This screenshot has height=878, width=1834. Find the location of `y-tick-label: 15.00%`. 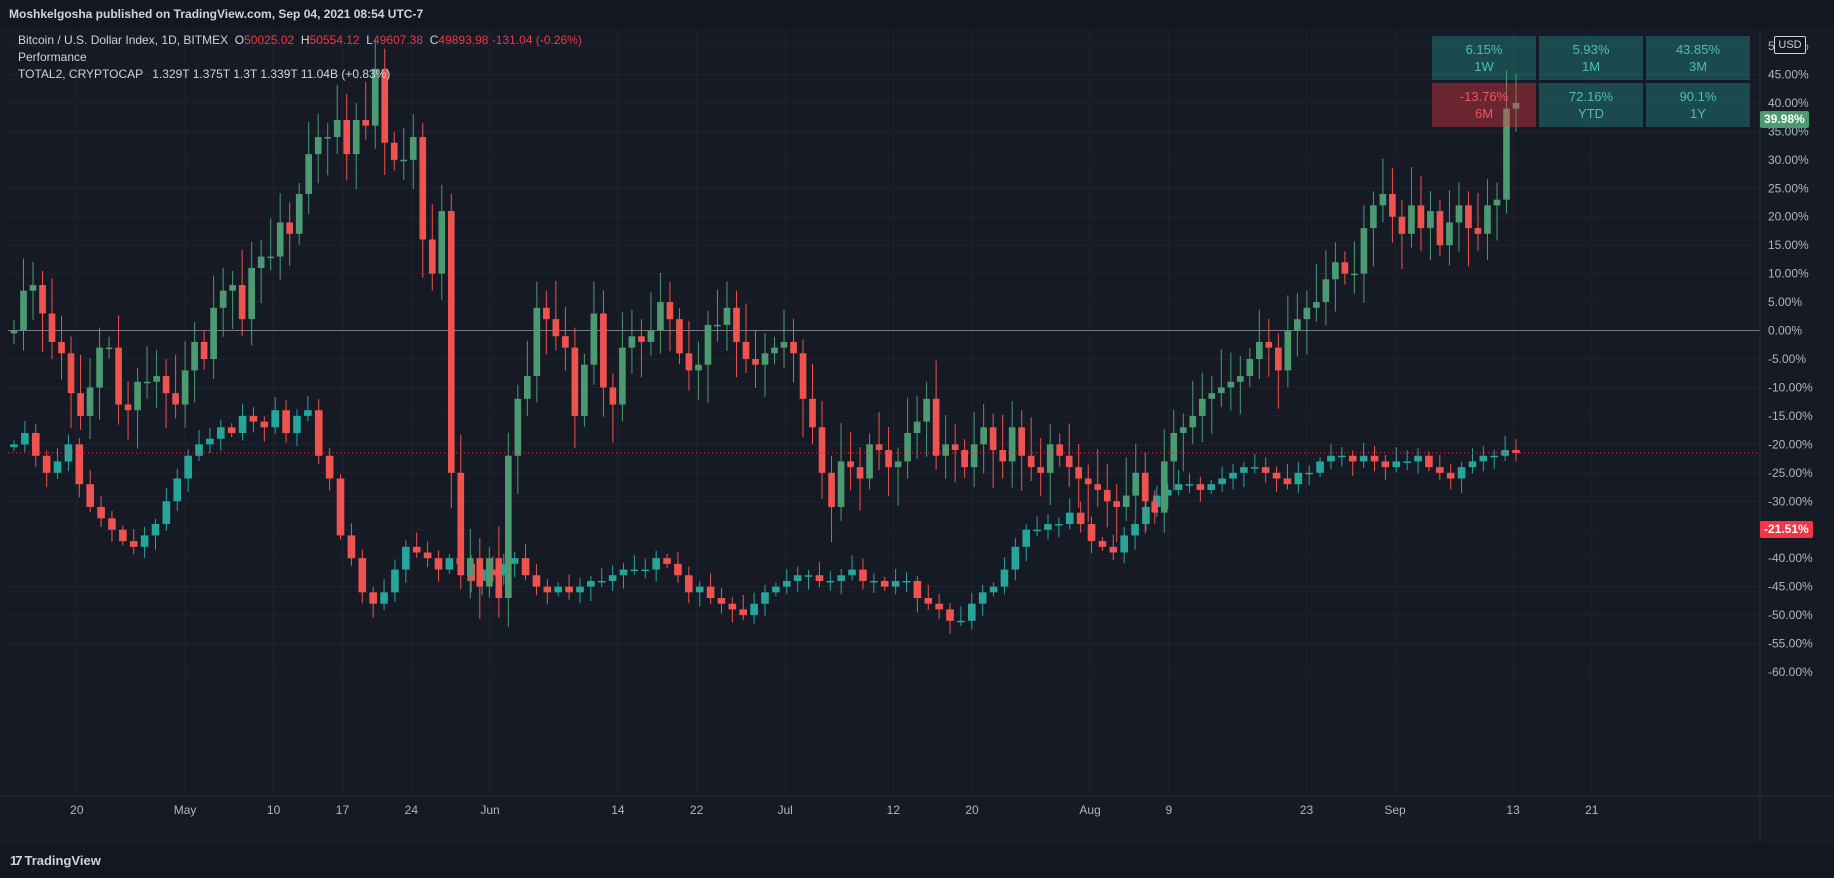

y-tick-label: 15.00% is located at coordinates (1788, 245).